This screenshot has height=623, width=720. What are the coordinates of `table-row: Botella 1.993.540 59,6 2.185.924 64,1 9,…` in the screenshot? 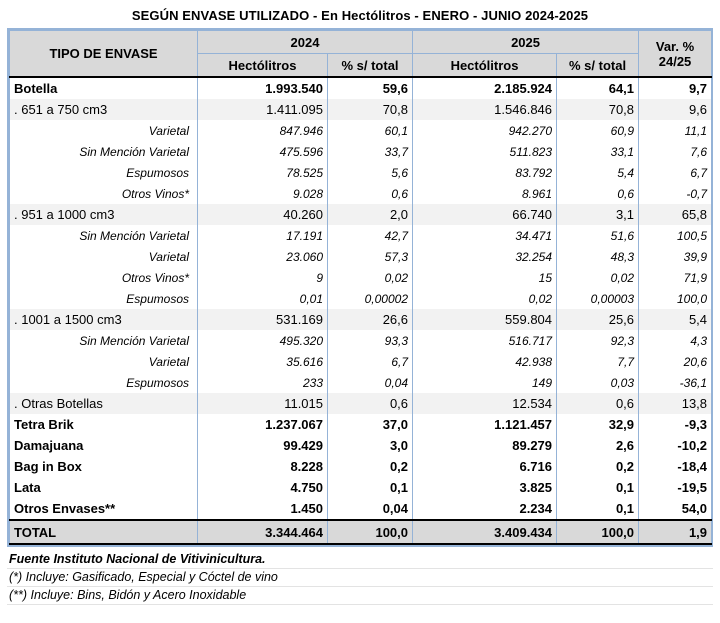 It's located at (361, 87).